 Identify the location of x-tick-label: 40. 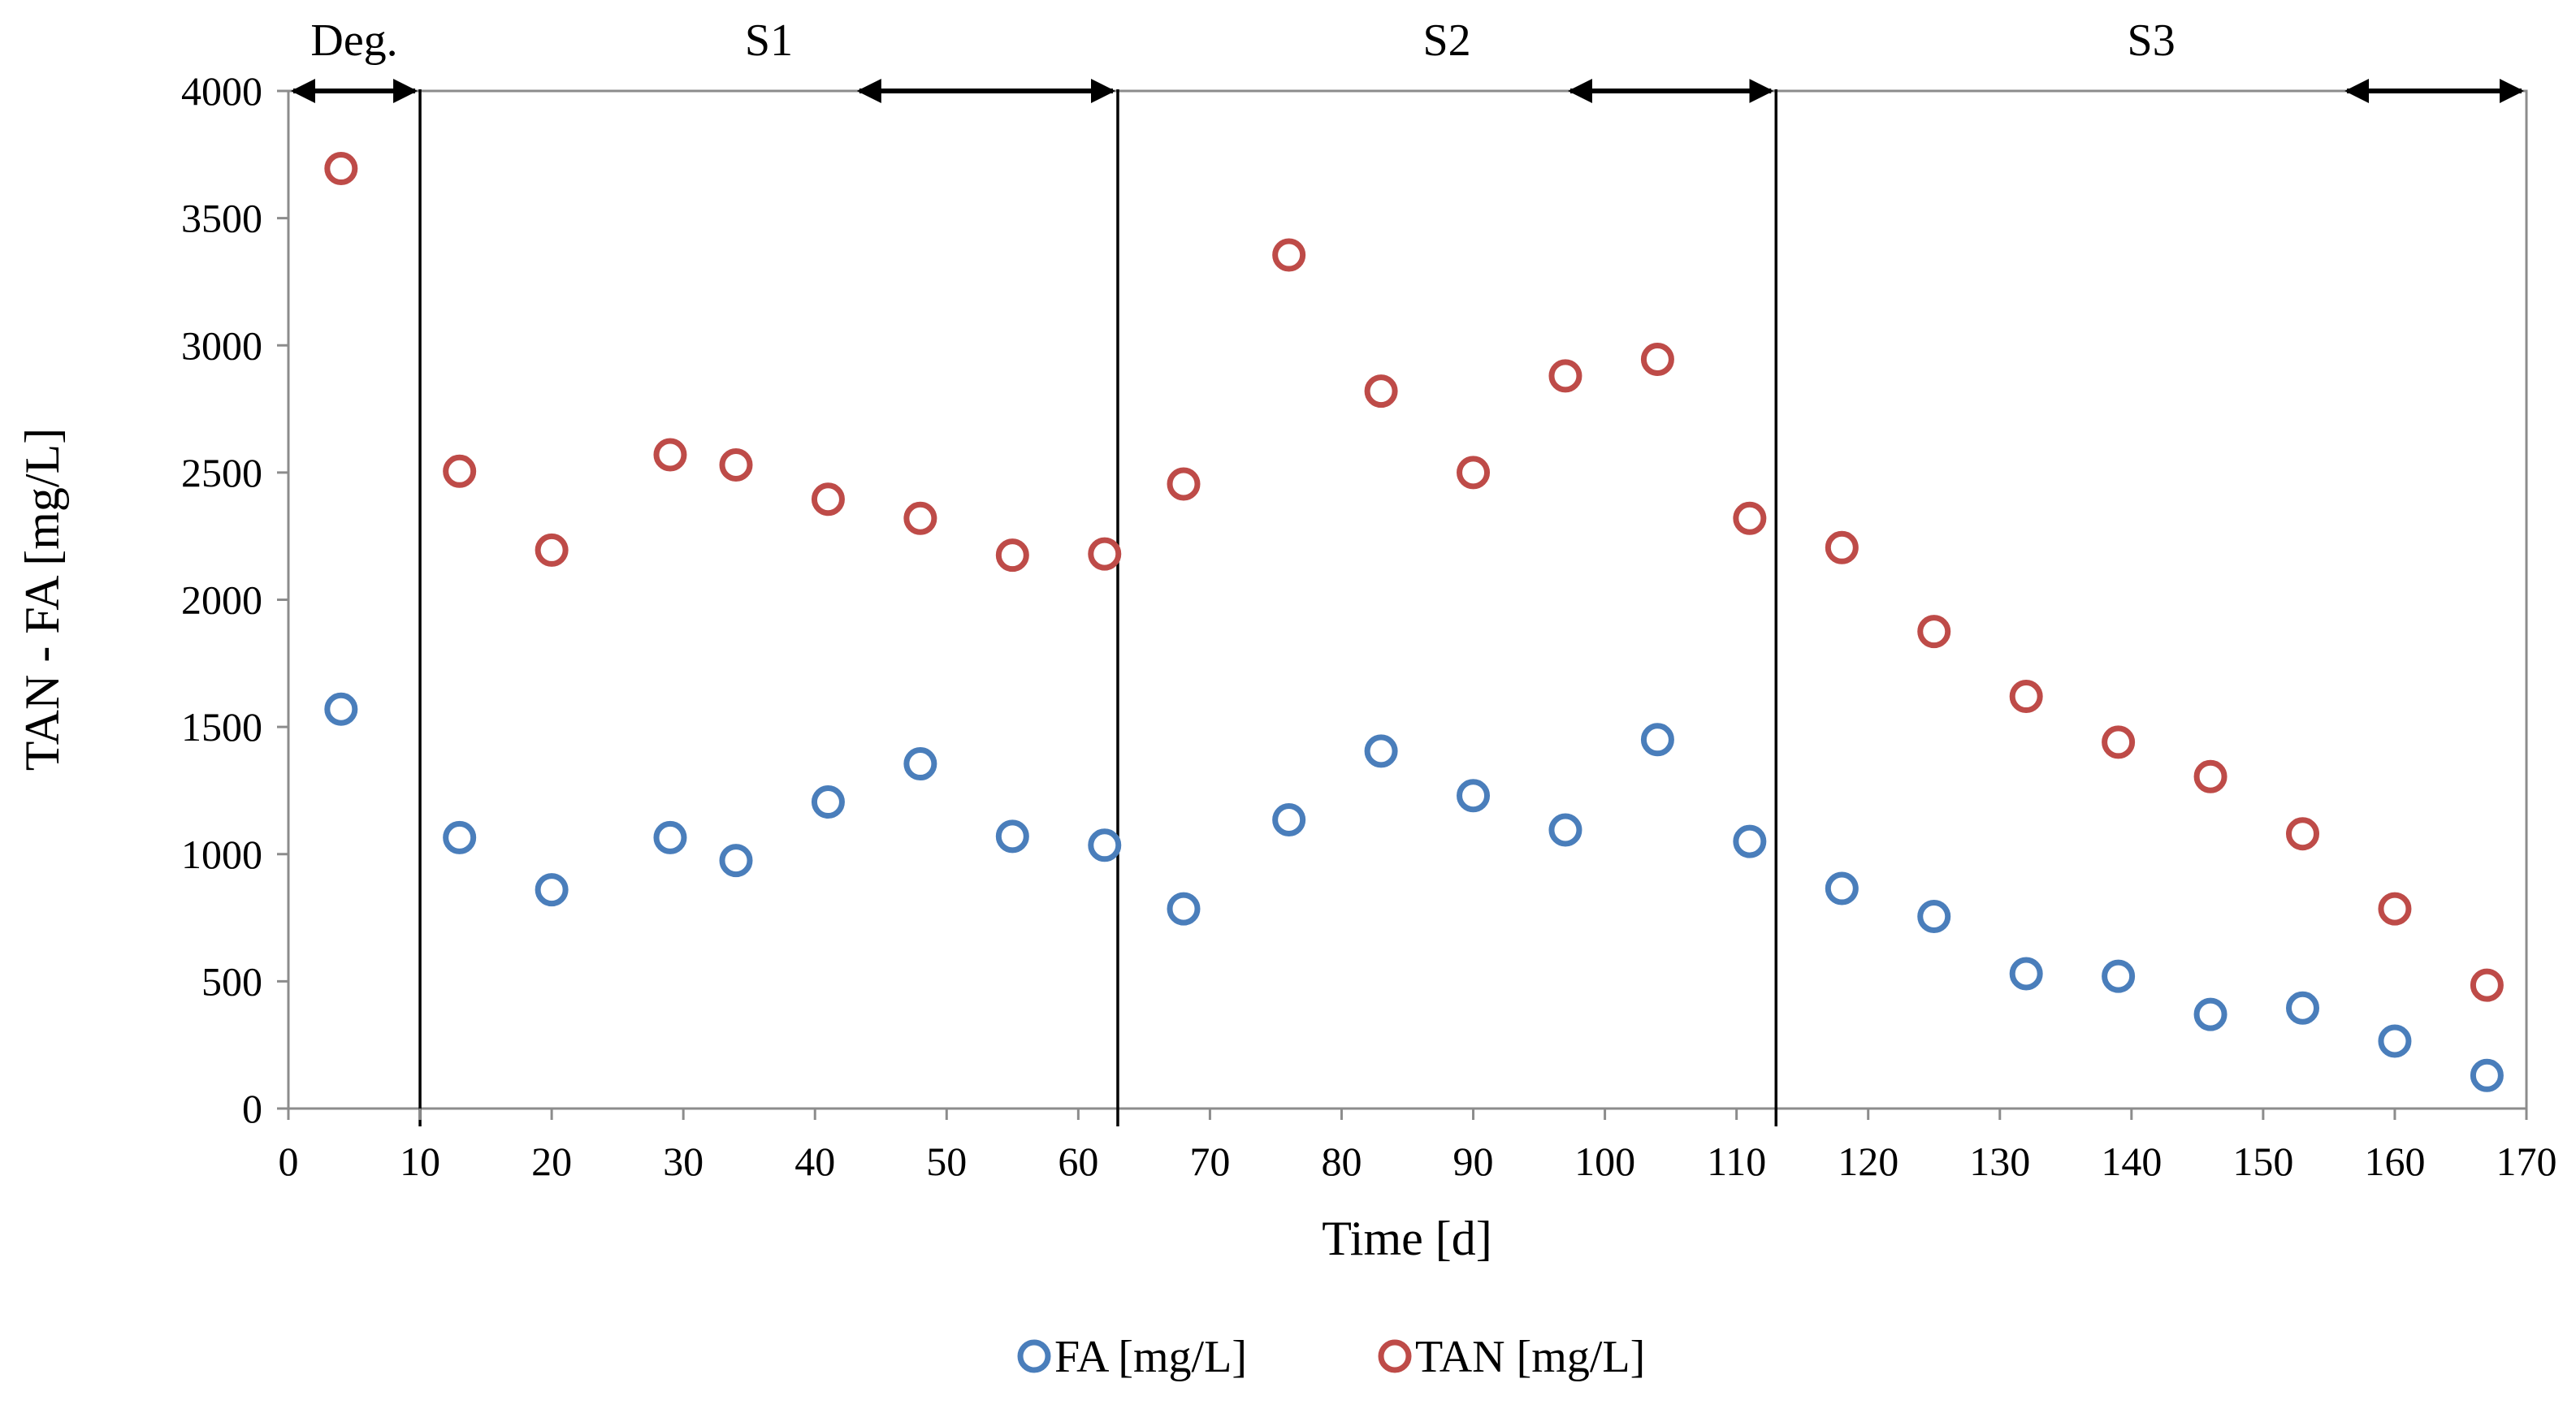
(814, 1161).